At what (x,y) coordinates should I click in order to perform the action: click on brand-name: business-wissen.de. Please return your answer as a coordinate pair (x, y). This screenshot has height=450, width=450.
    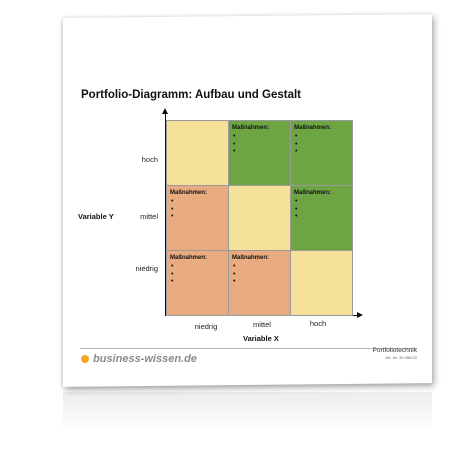
    Looking at the image, I should click on (145, 359).